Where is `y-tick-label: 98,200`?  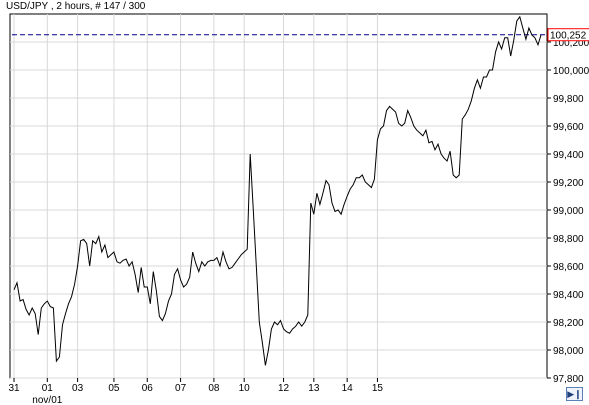 y-tick-label: 98,200 is located at coordinates (568, 323).